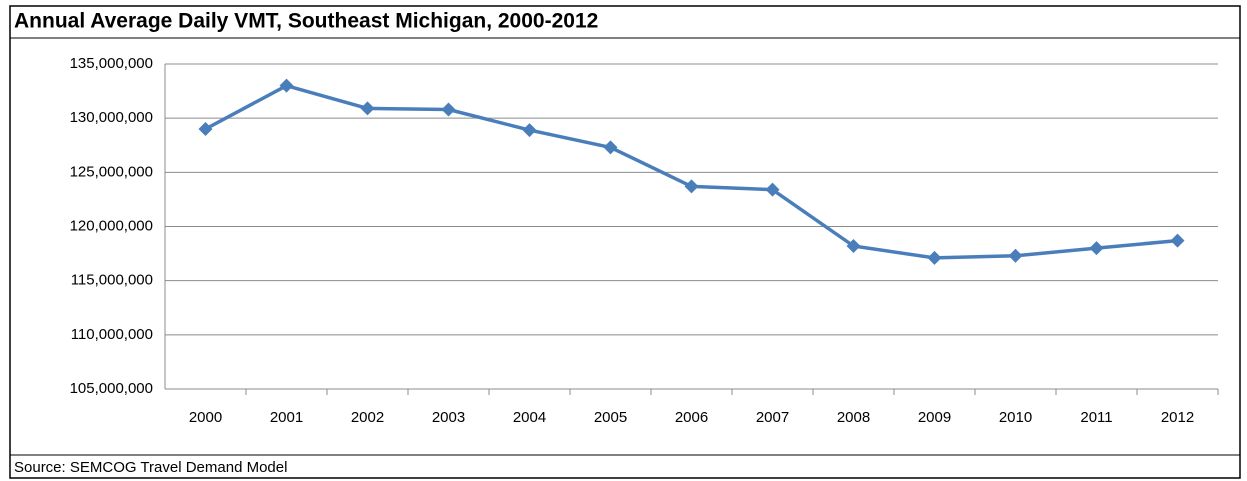  What do you see at coordinates (111, 63) in the screenshot?
I see `y-tick-label: 135,000,000` at bounding box center [111, 63].